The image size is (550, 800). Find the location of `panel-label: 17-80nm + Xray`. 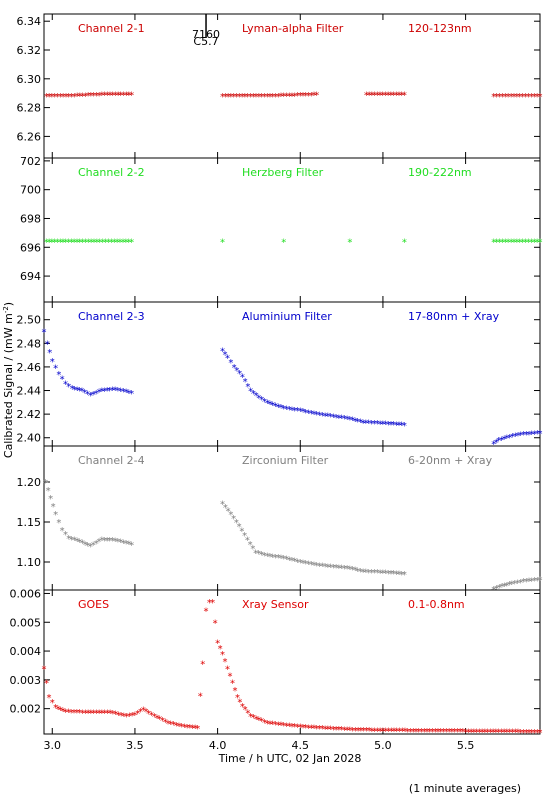

panel-label: 17-80nm + Xray is located at coordinates (454, 316).